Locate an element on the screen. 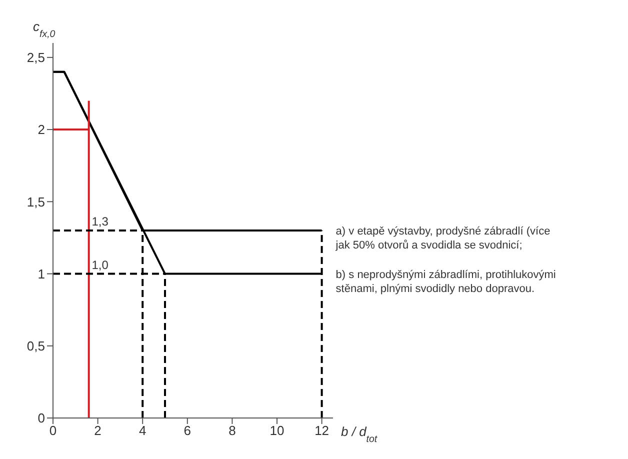 The height and width of the screenshot is (459, 628). y-tick-label: 1 is located at coordinates (41, 274).